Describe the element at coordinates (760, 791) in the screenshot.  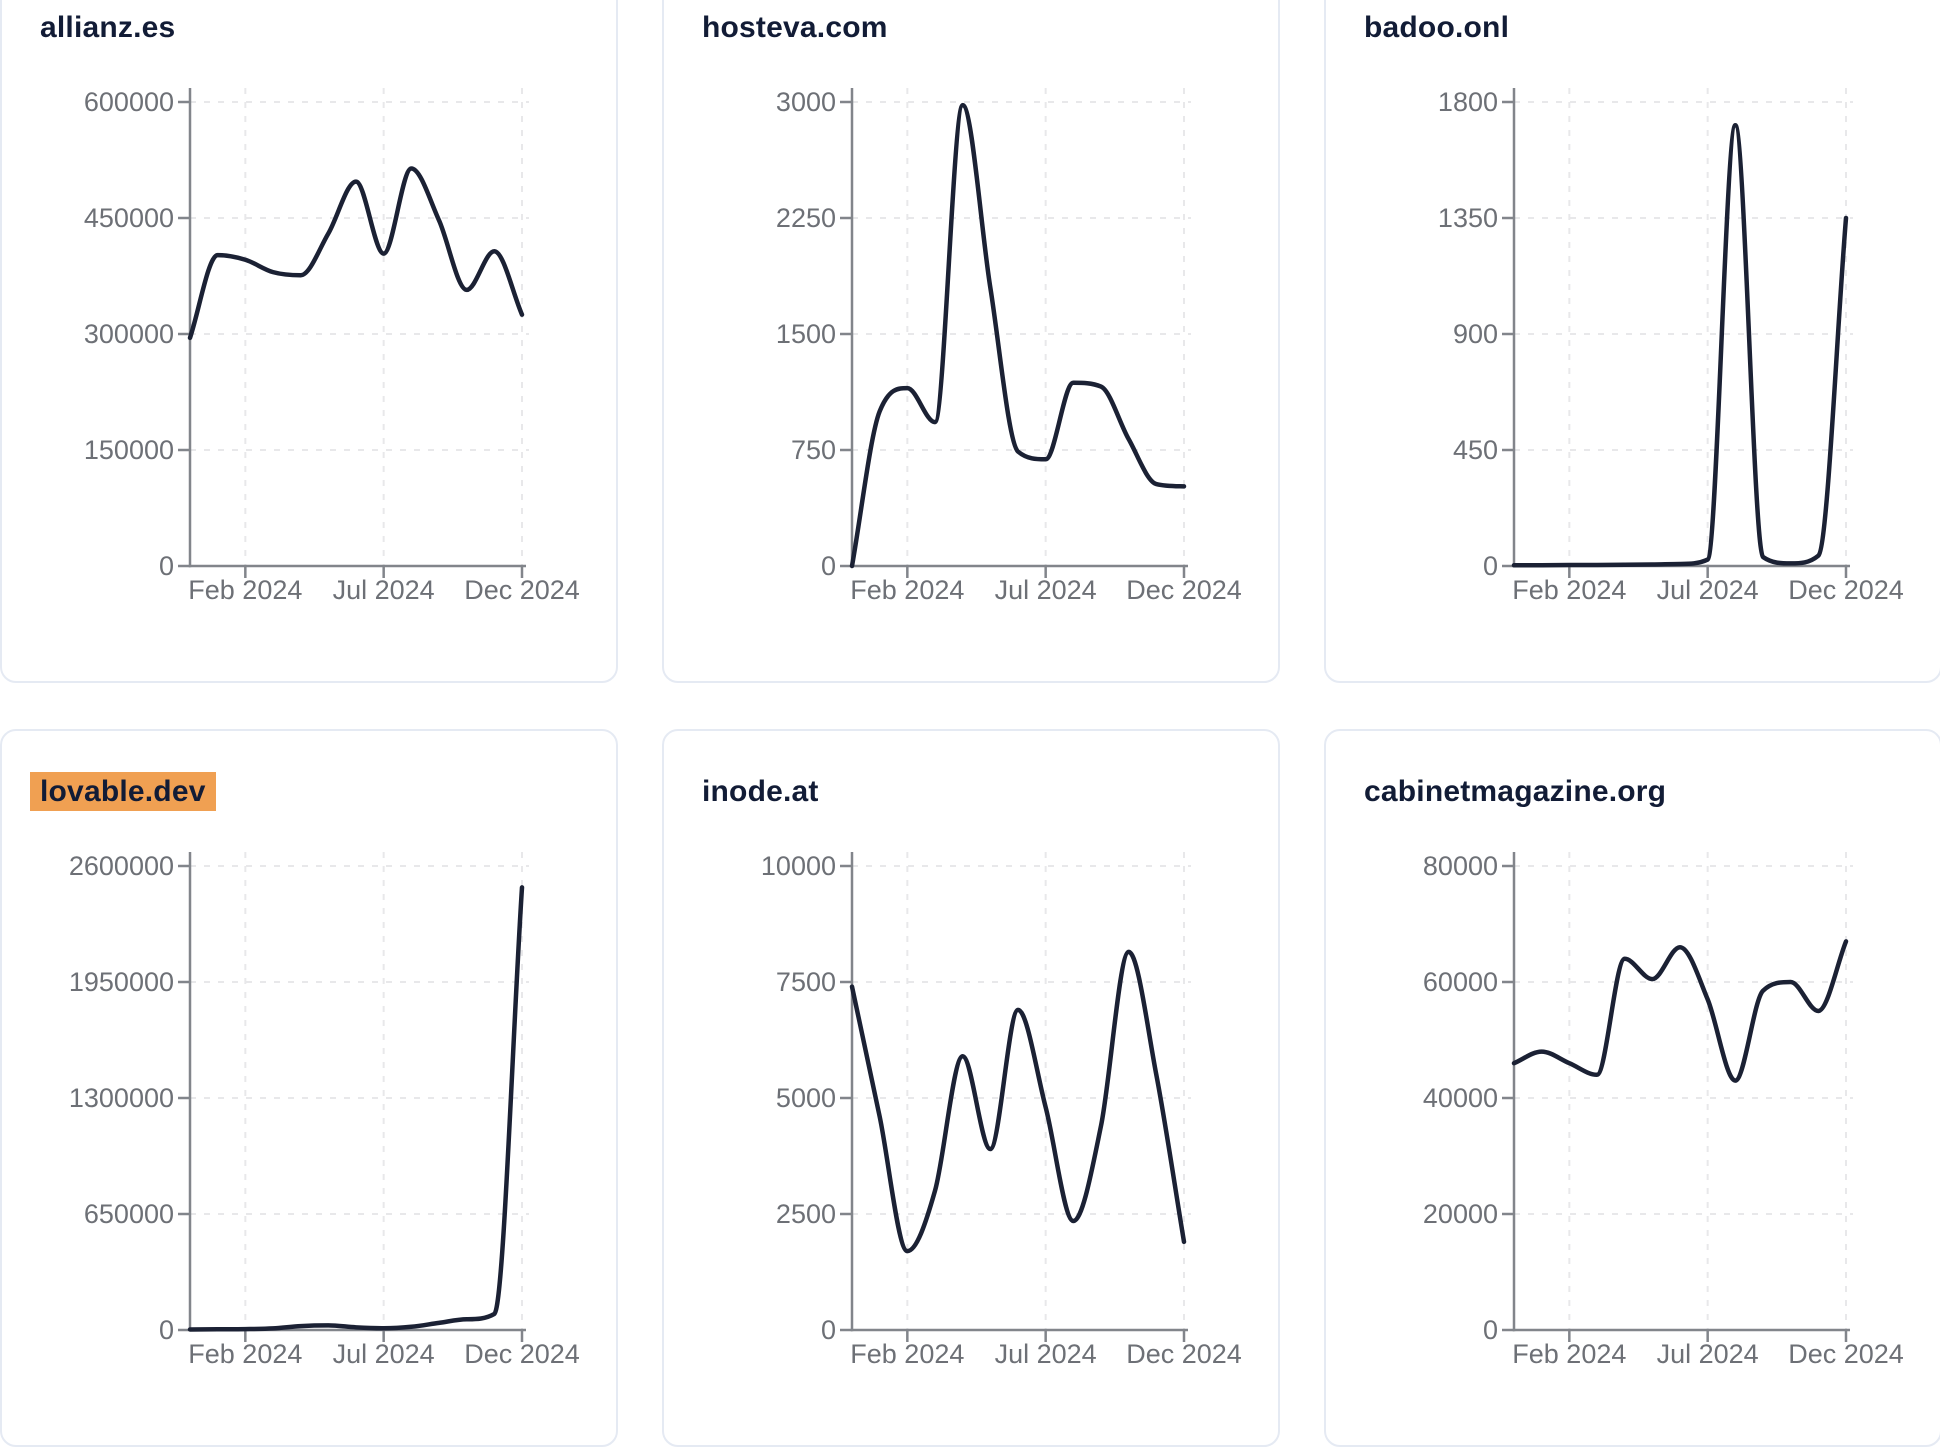
I see `chart-title-text: inode.at` at that location.